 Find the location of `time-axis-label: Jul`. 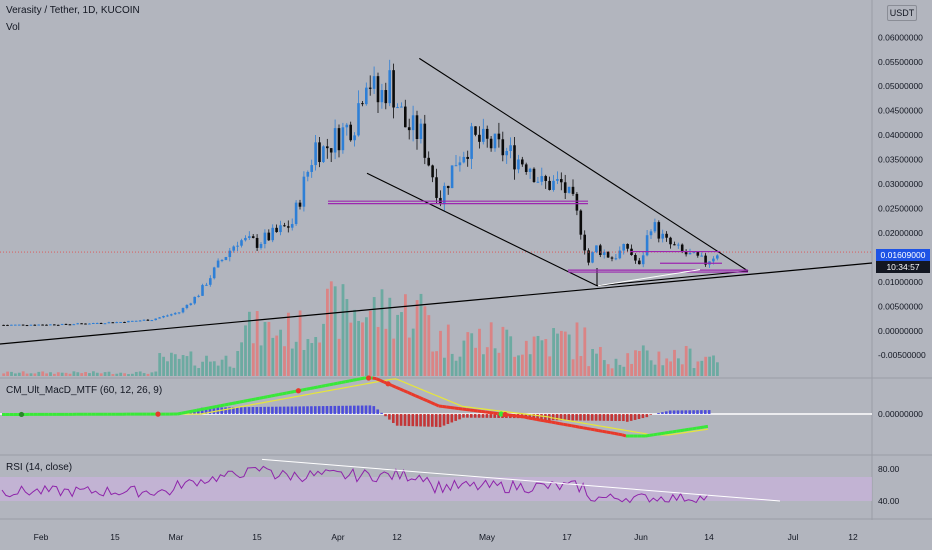

time-axis-label: Jul is located at coordinates (793, 537).